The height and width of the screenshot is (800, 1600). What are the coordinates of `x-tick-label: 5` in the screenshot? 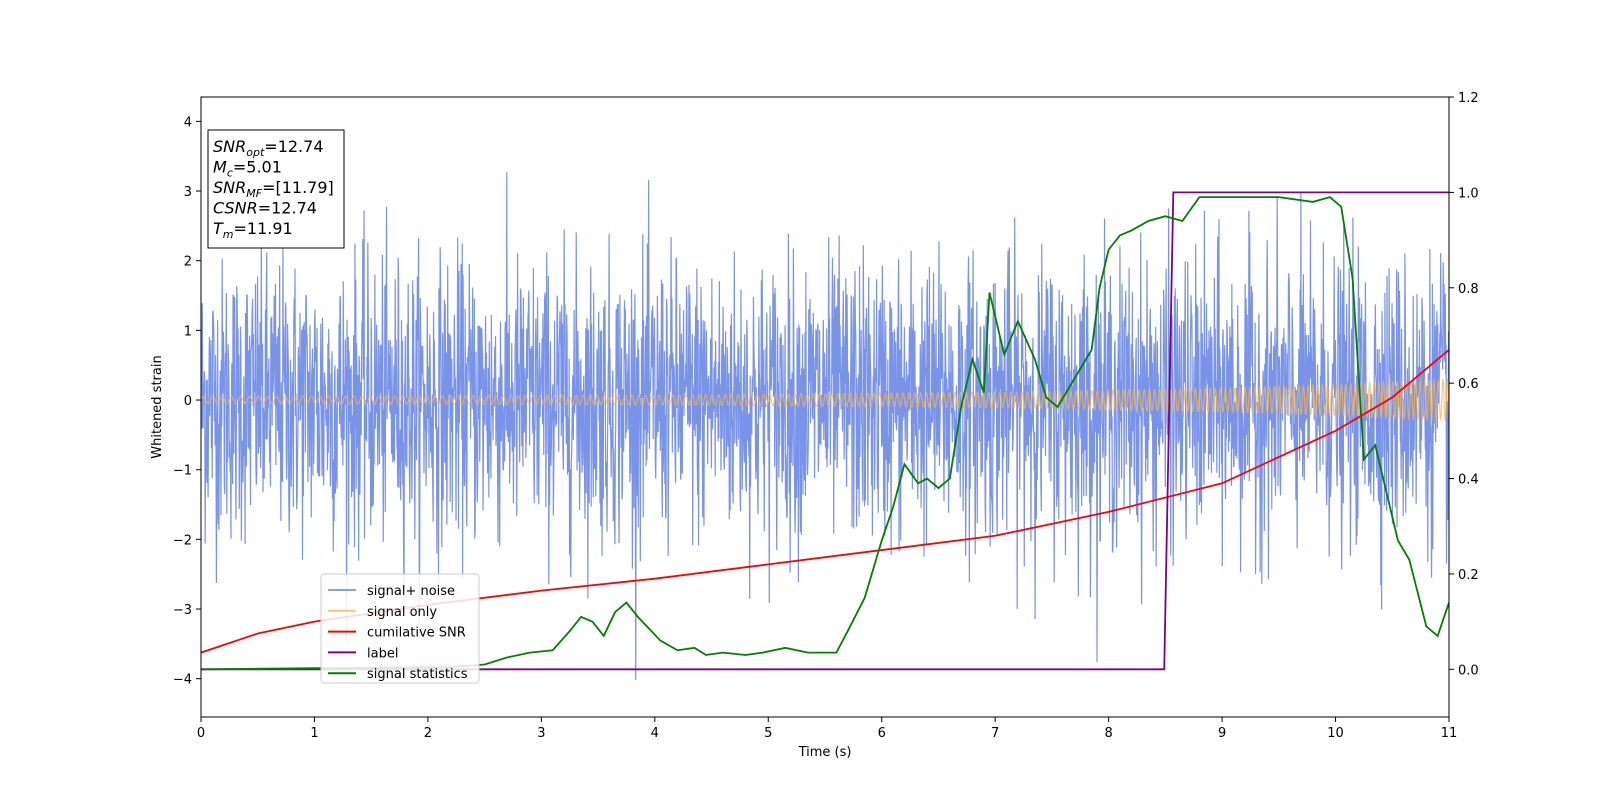 It's located at (768, 733).